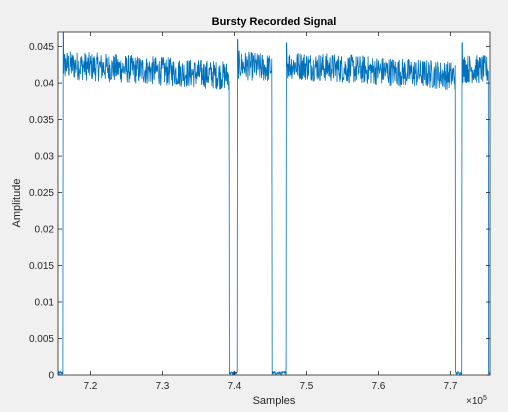 The width and height of the screenshot is (508, 412). Describe the element at coordinates (274, 22) in the screenshot. I see `chart-title: Bursty Recorded Signal` at that location.